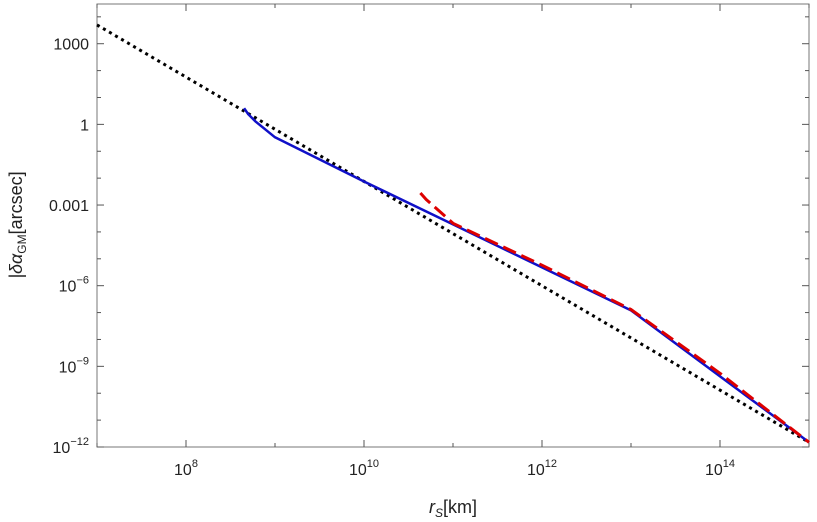 Image resolution: width=817 pixels, height=522 pixels. Describe the element at coordinates (71, 446) in the screenshot. I see `y-tick-label: 10⁻¹²` at that location.